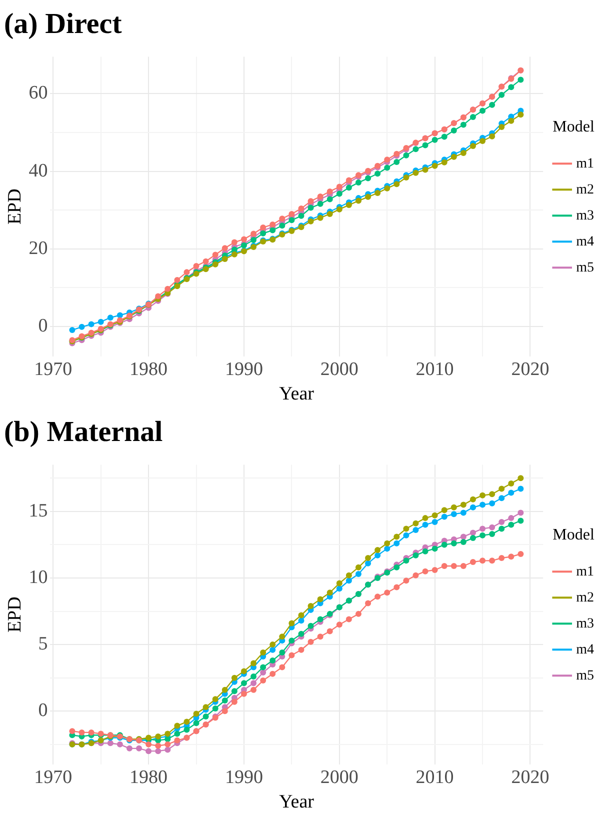 This screenshot has height=817, width=608. I want to click on y-tick-label: 0, so click(43, 326).